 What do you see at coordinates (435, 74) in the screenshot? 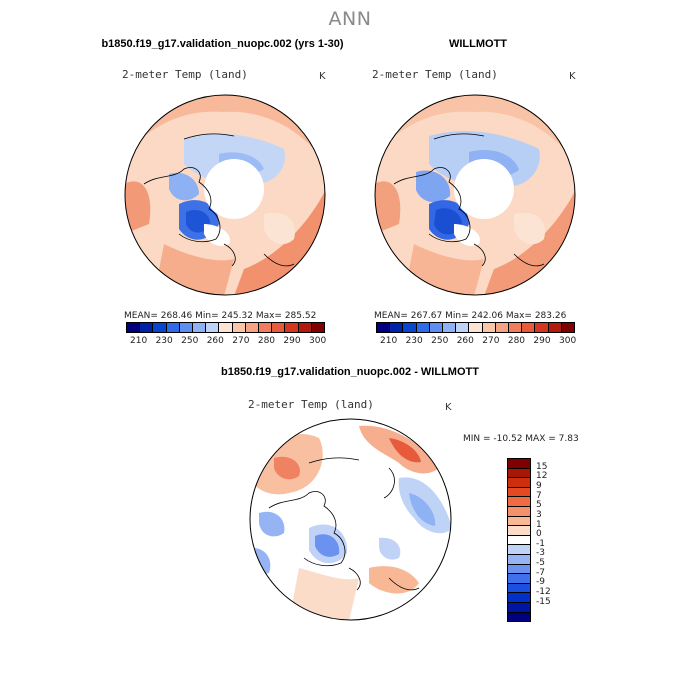
I see `panel-2-variable-label: 2-meter Temp (land)` at bounding box center [435, 74].